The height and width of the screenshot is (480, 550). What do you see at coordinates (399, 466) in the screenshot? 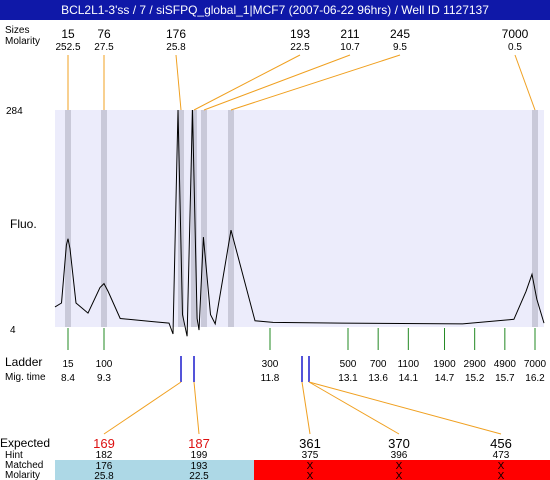
I see `matched-value-3: X` at bounding box center [399, 466].